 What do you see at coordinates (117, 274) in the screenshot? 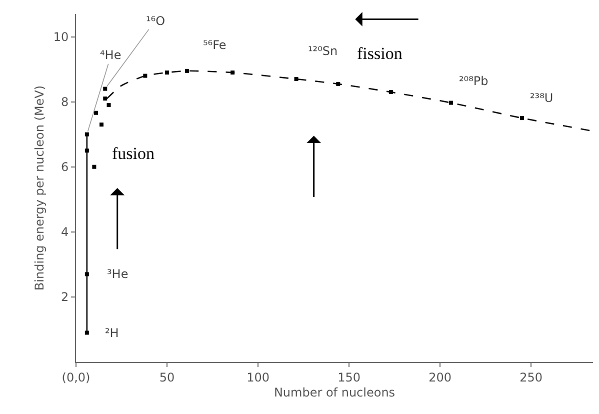
I see `annotation: ³He` at bounding box center [117, 274].